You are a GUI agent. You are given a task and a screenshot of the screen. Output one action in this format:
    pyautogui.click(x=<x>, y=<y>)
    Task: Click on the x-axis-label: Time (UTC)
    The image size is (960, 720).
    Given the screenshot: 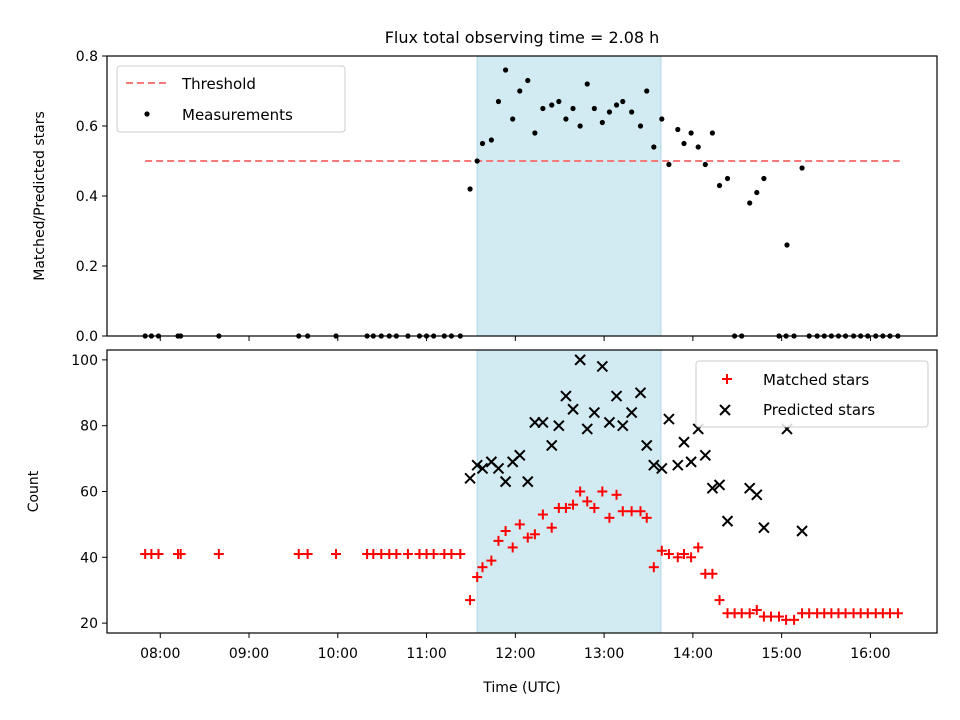 What is the action you would take?
    pyautogui.click(x=521, y=688)
    